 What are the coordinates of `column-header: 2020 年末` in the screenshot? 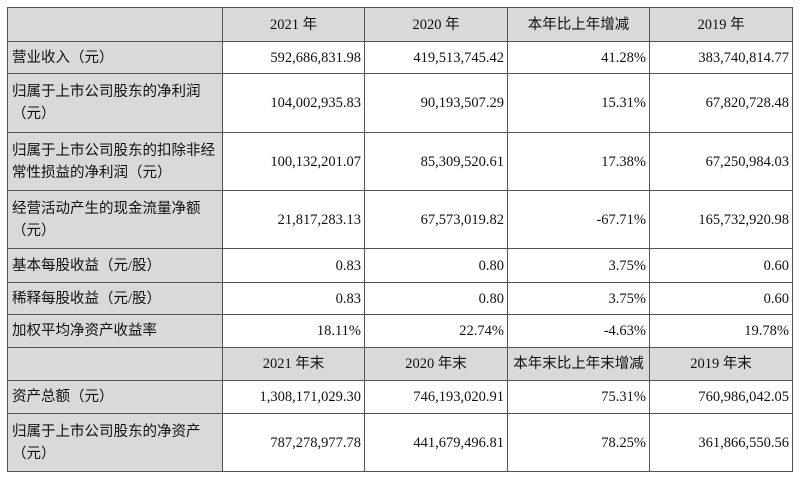 It's located at (436, 364).